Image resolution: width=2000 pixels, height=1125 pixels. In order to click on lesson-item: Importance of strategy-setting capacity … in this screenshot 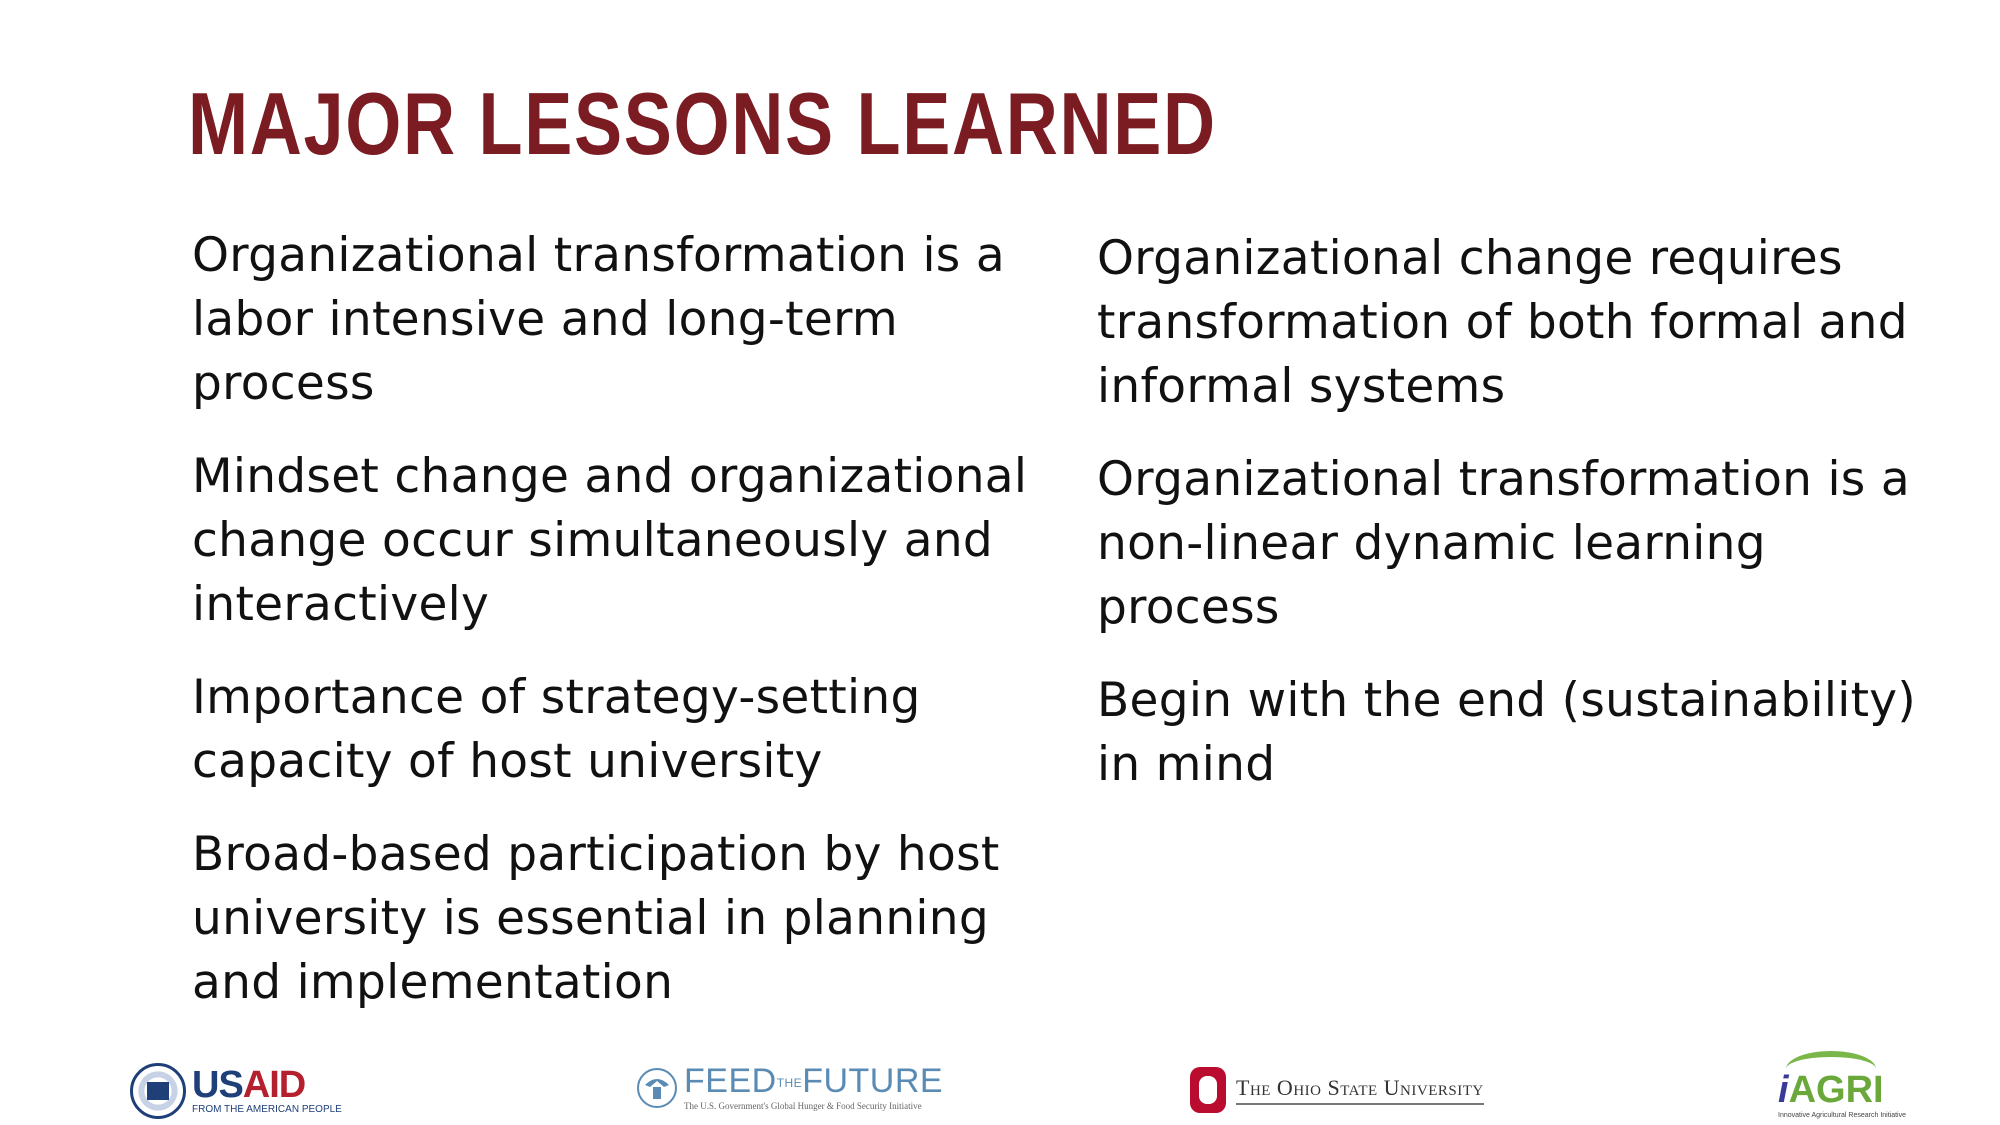, I will do `click(556, 729)`.